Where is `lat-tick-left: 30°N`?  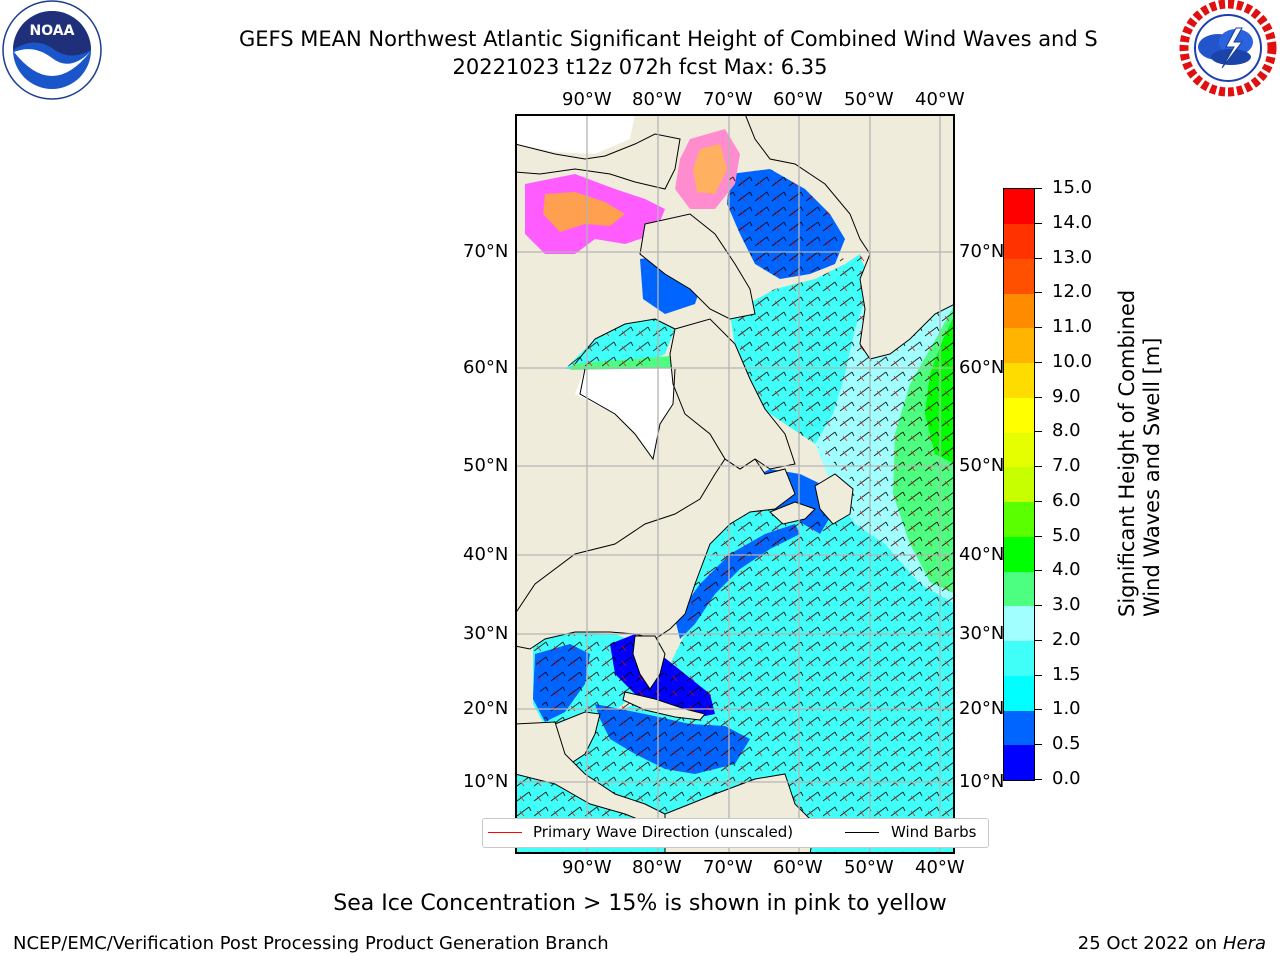
lat-tick-left: 30°N is located at coordinates (486, 633).